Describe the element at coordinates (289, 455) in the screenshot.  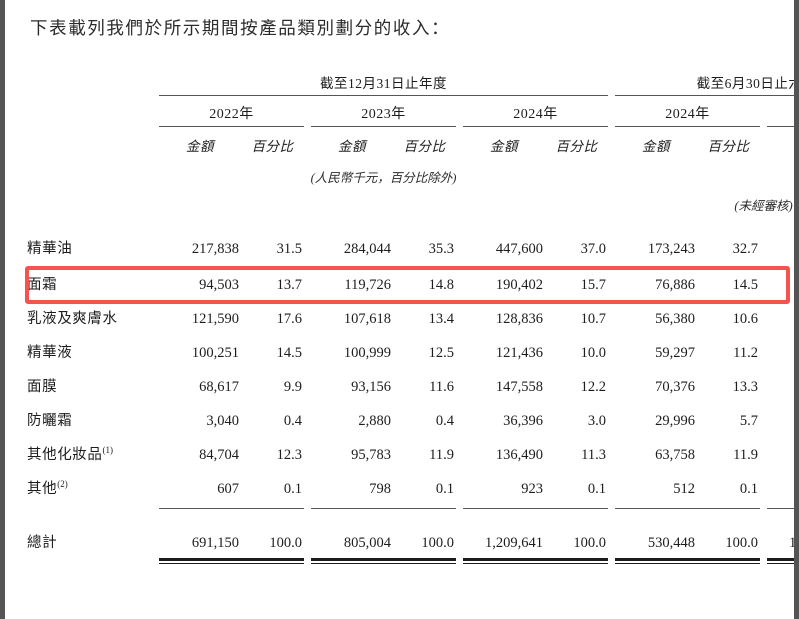
I see `cell-value: 12.3` at that location.